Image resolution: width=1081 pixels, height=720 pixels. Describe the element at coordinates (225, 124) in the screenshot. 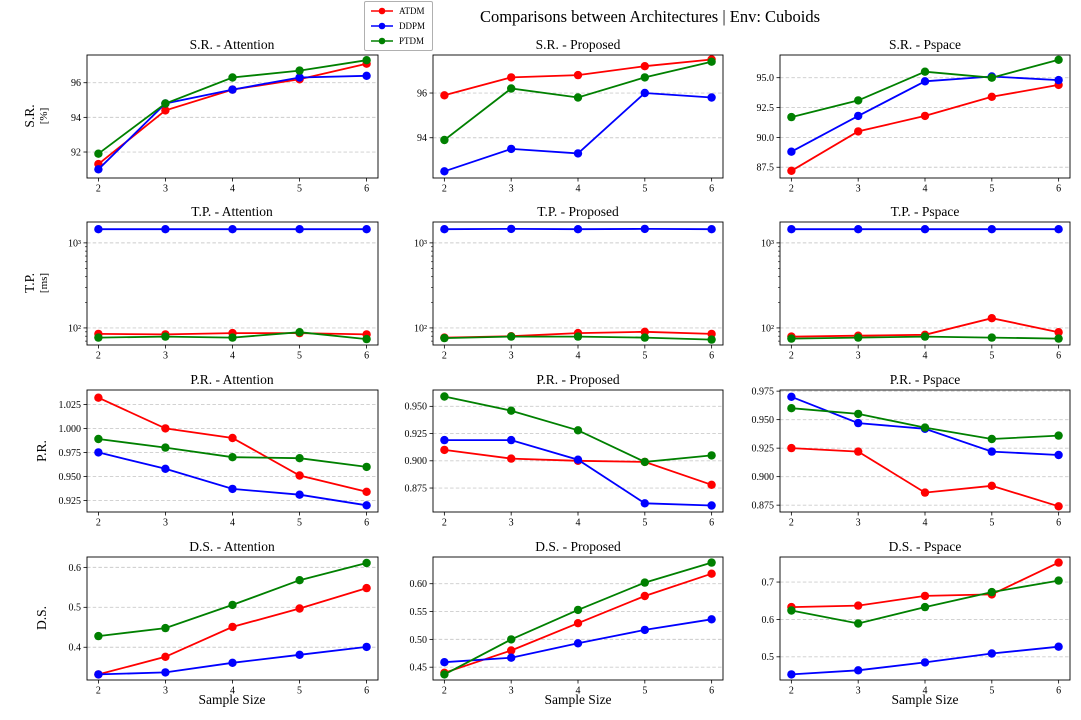

I see `chart-s-r-attention: 92 94 96 2 3 4 5 6` at that location.